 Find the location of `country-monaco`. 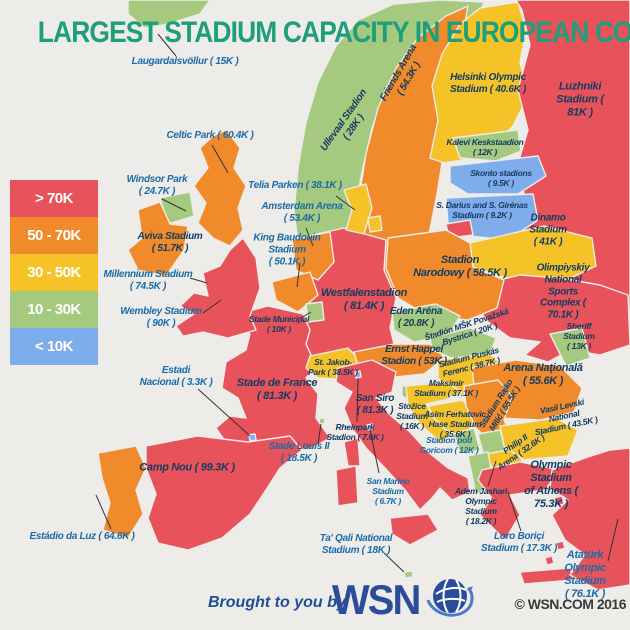

country-monaco is located at coordinates (322, 421).